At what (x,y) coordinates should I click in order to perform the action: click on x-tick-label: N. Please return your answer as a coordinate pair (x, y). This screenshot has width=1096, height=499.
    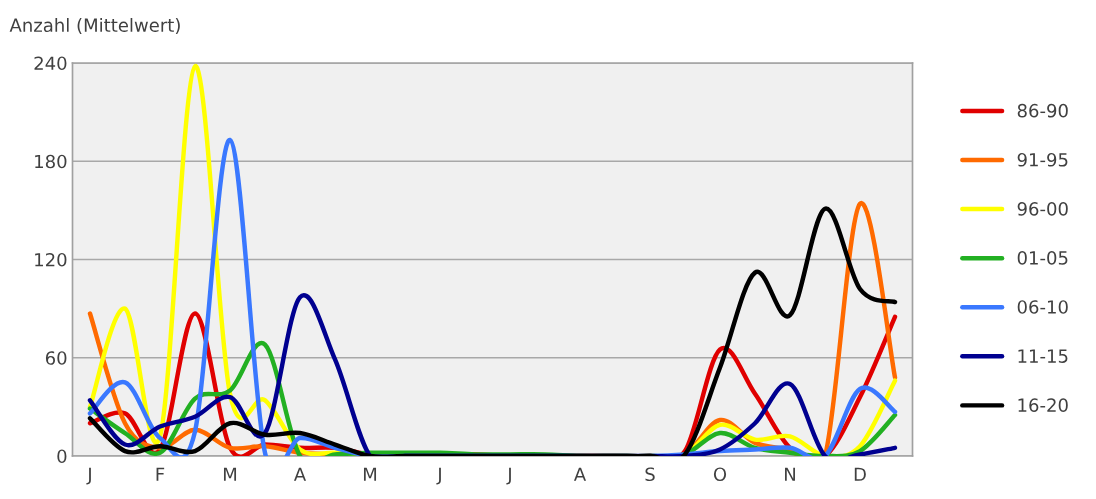
    Looking at the image, I should click on (790, 474).